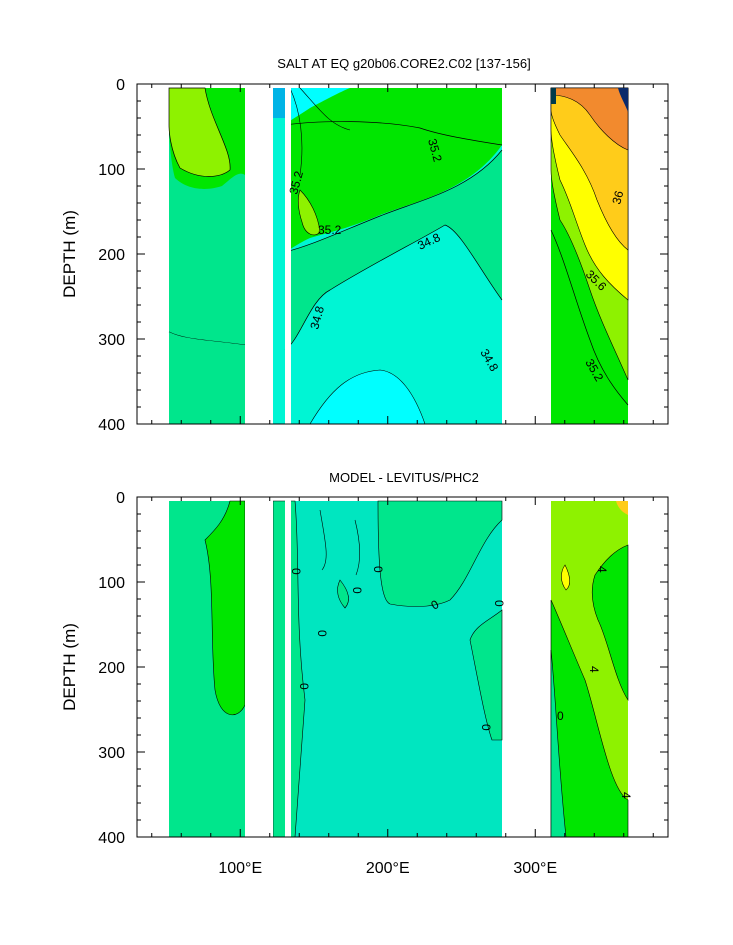 The image size is (733, 945). What do you see at coordinates (367, 396) in the screenshot?
I see `pacific-deep-fresh` at bounding box center [367, 396].